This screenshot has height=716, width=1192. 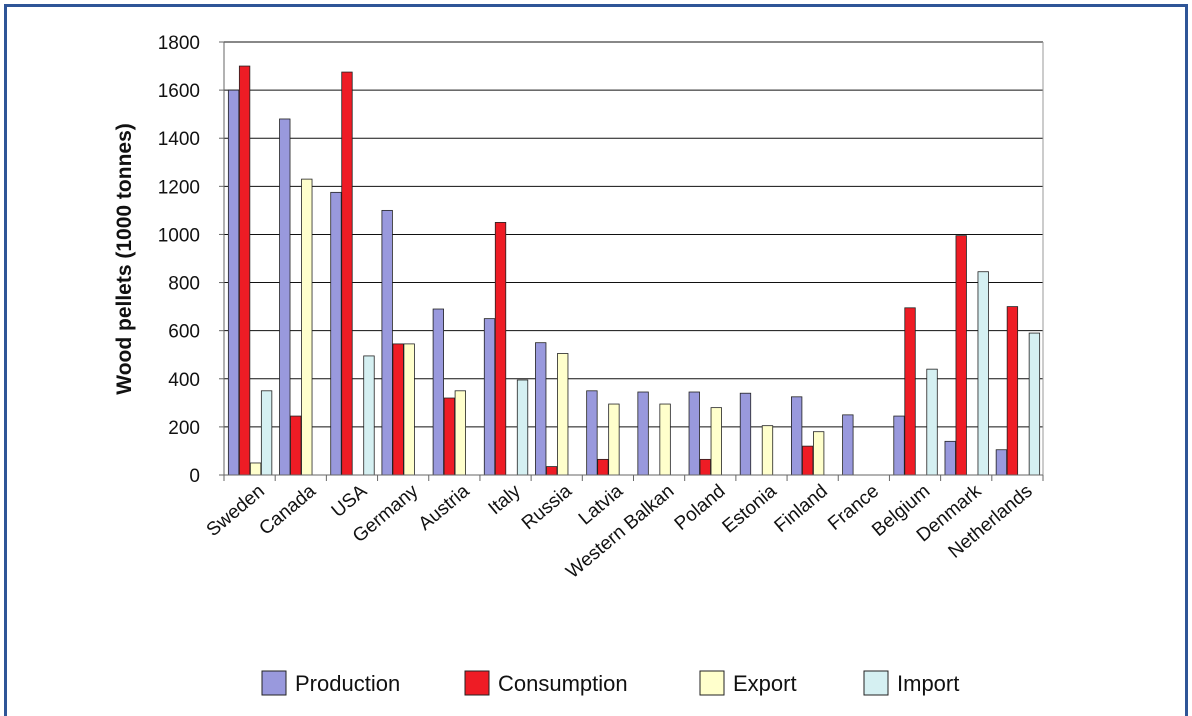 I want to click on bar-import-italy, so click(x=522, y=427).